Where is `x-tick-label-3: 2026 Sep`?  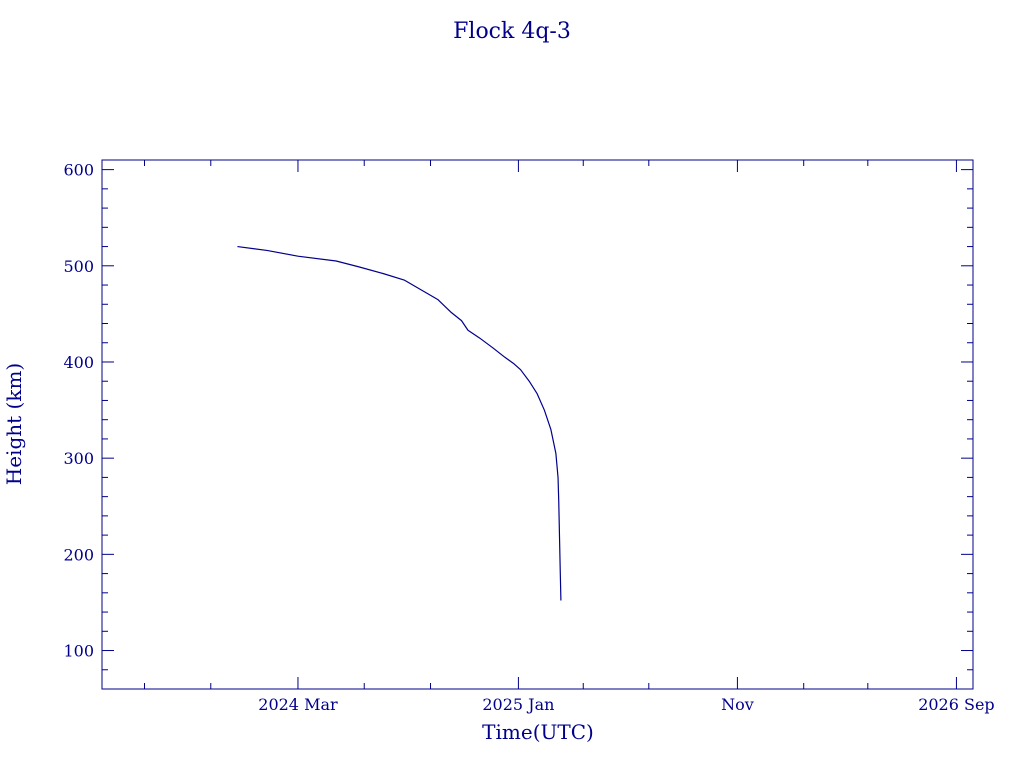
x-tick-label-3: 2026 Sep is located at coordinates (956, 704).